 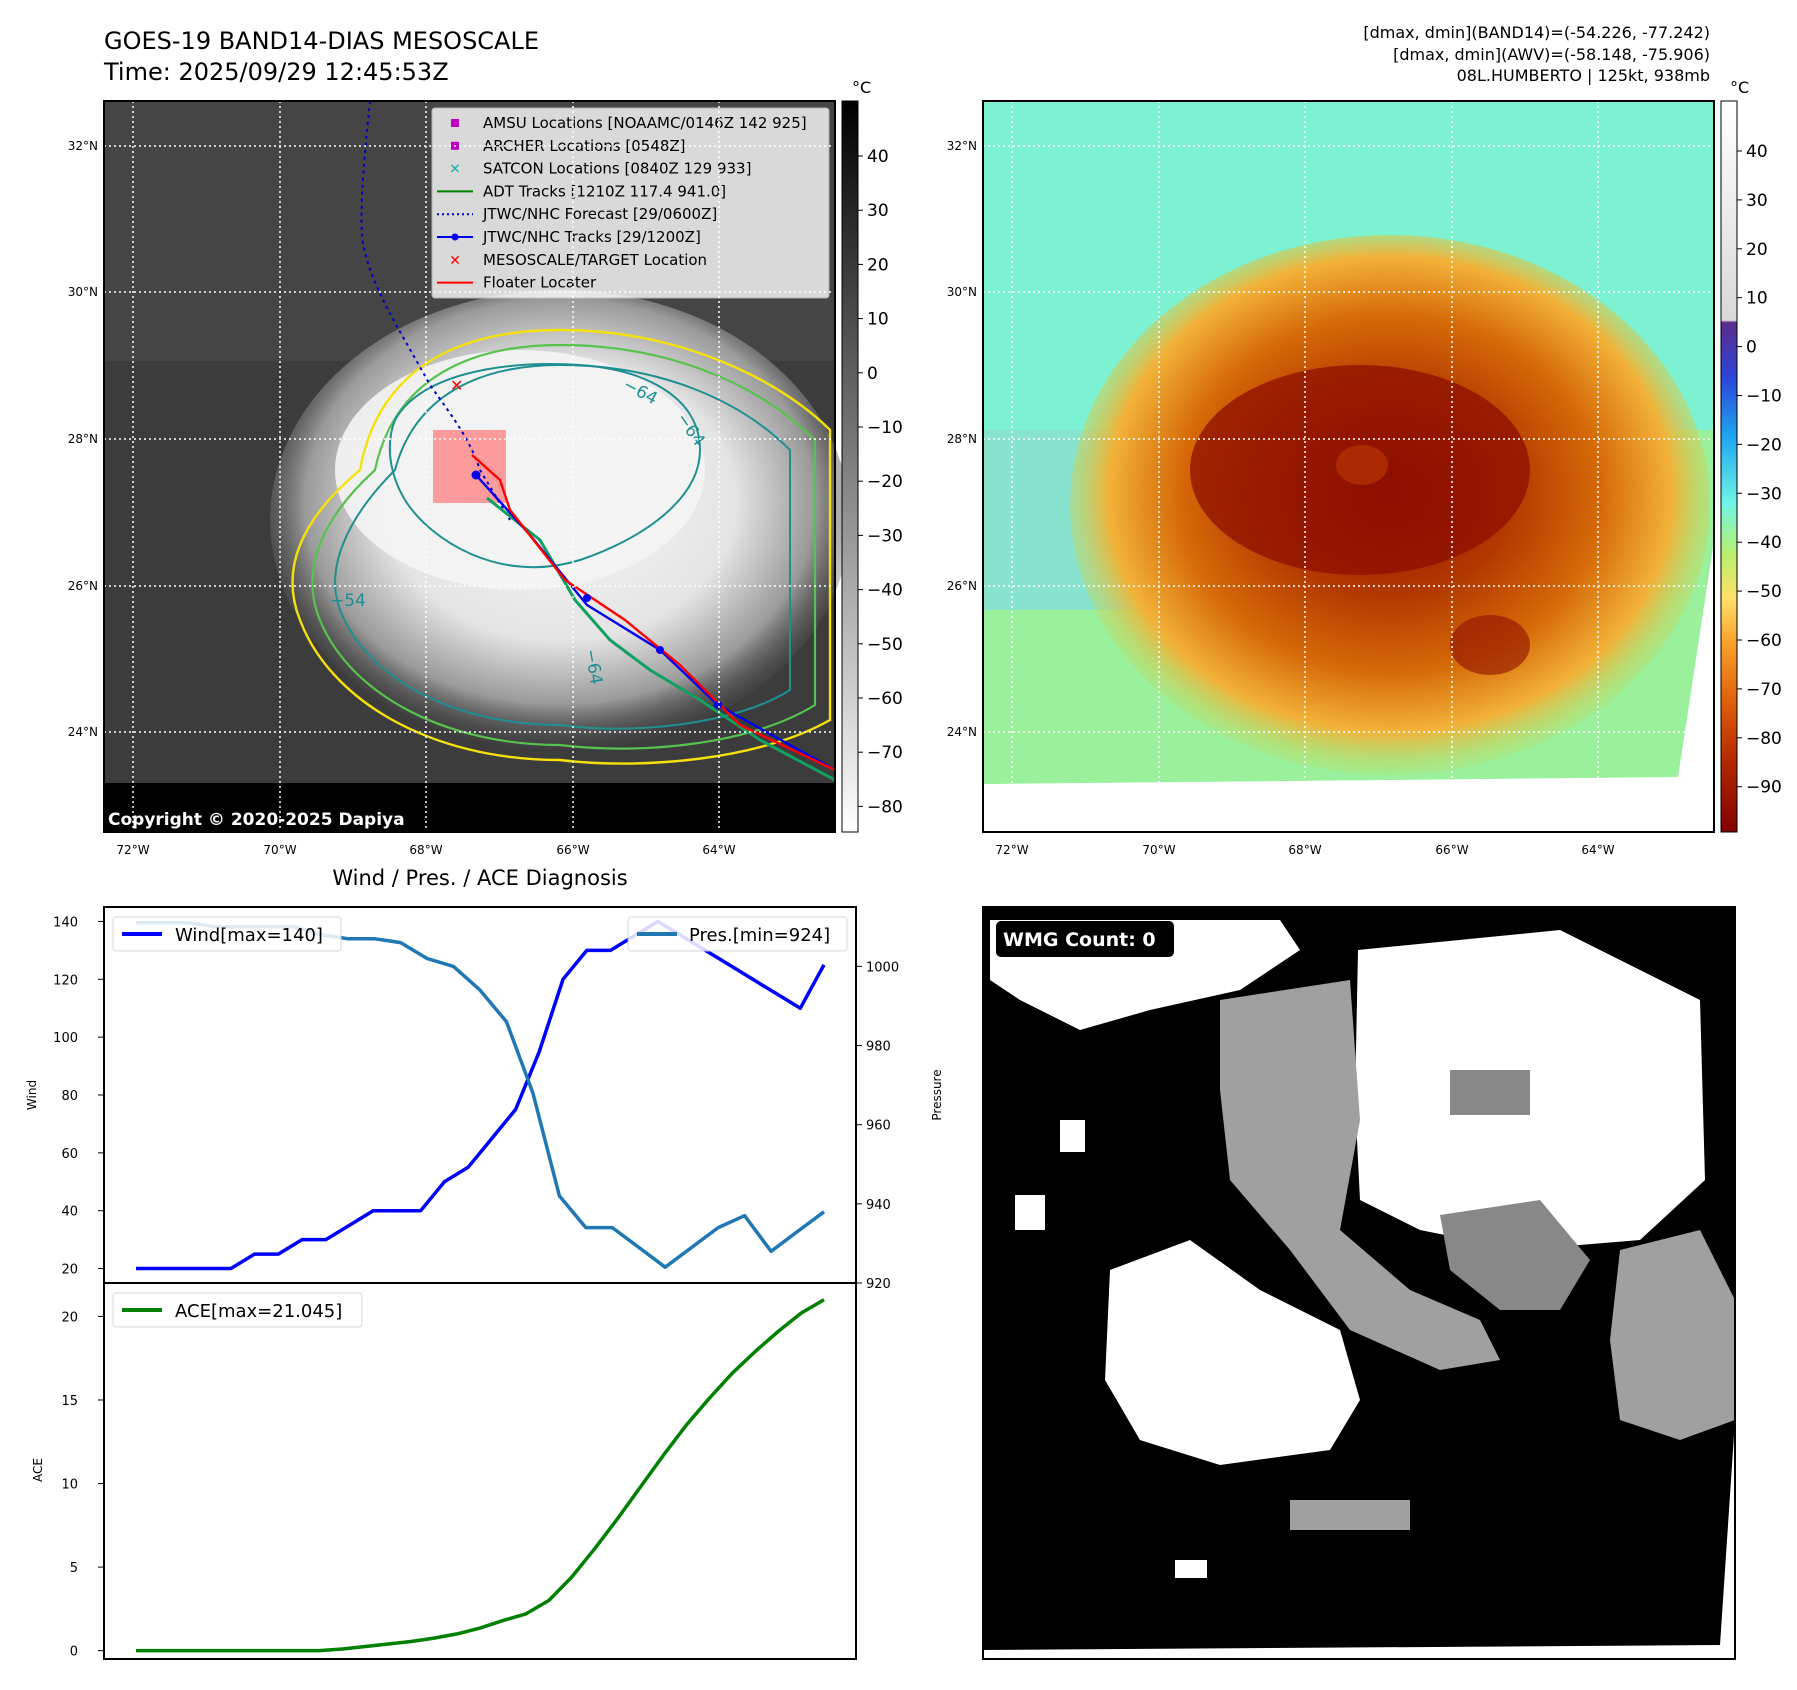 What do you see at coordinates (604, 191) in the screenshot?
I see `legend-label: ADT Tracks [1210Z 117.4 941.0]` at bounding box center [604, 191].